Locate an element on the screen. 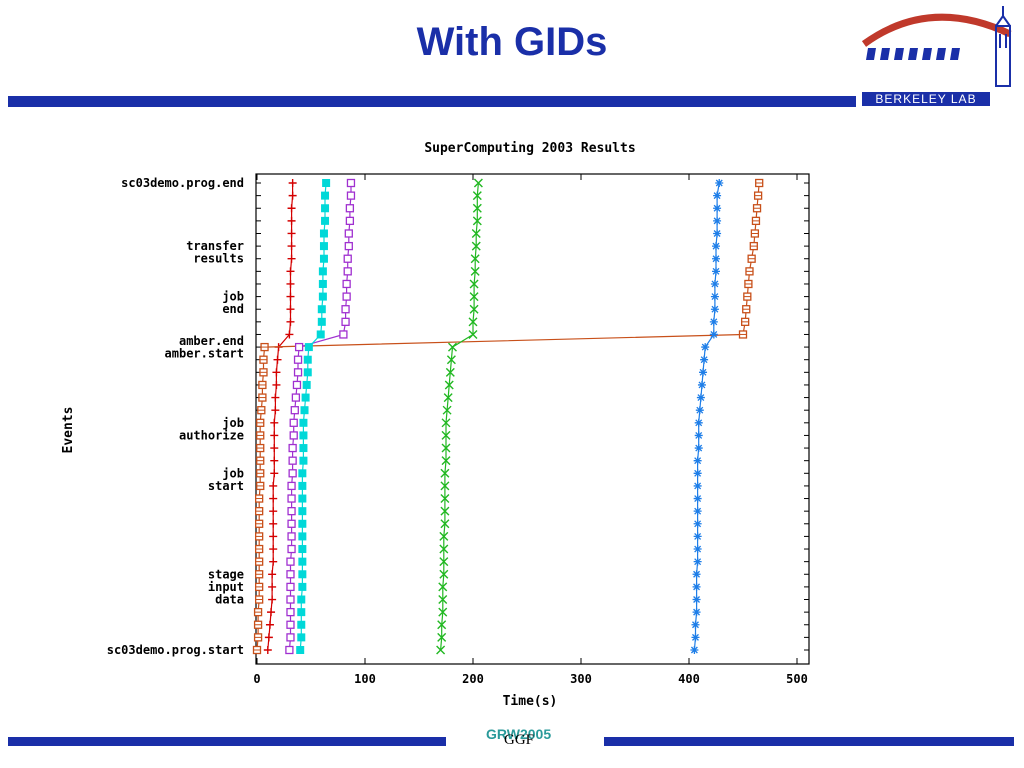 The height and width of the screenshot is (768, 1024). y-tick-label: transfer is located at coordinates (215, 246).